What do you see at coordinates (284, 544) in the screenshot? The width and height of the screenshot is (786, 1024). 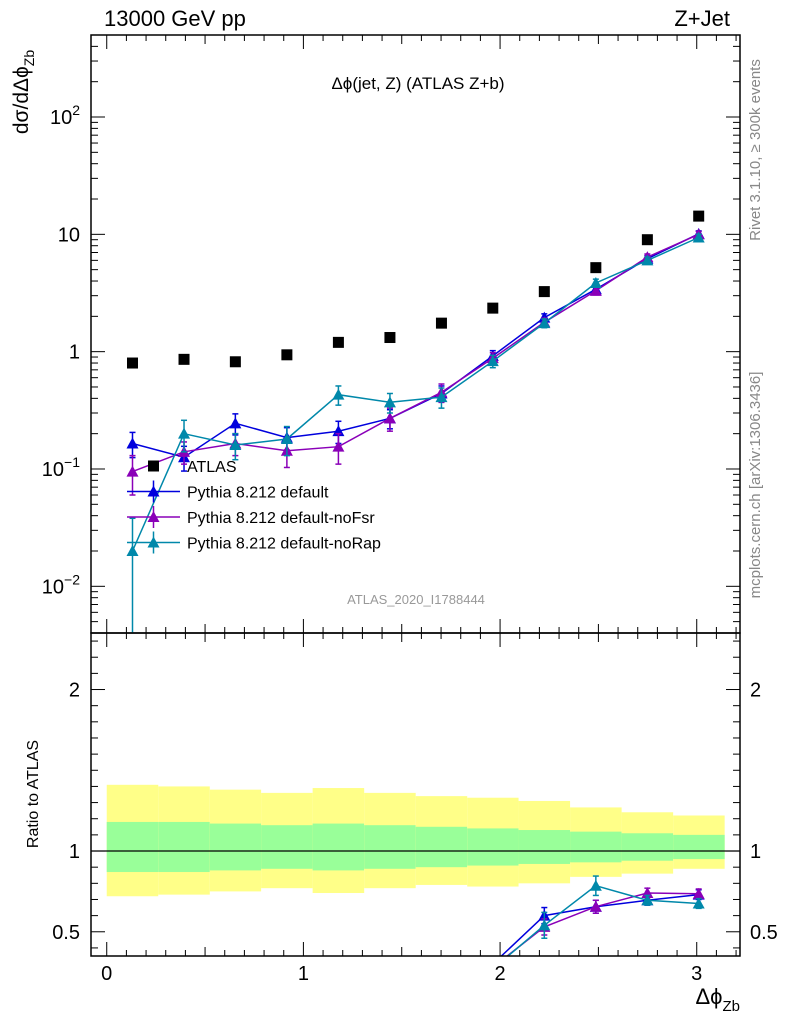 I see `legend-label: Pythia 8.212 default-noRap` at bounding box center [284, 544].